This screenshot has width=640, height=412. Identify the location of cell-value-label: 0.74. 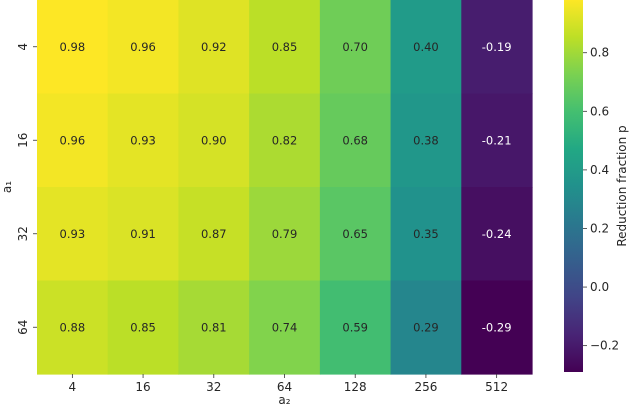
(285, 327).